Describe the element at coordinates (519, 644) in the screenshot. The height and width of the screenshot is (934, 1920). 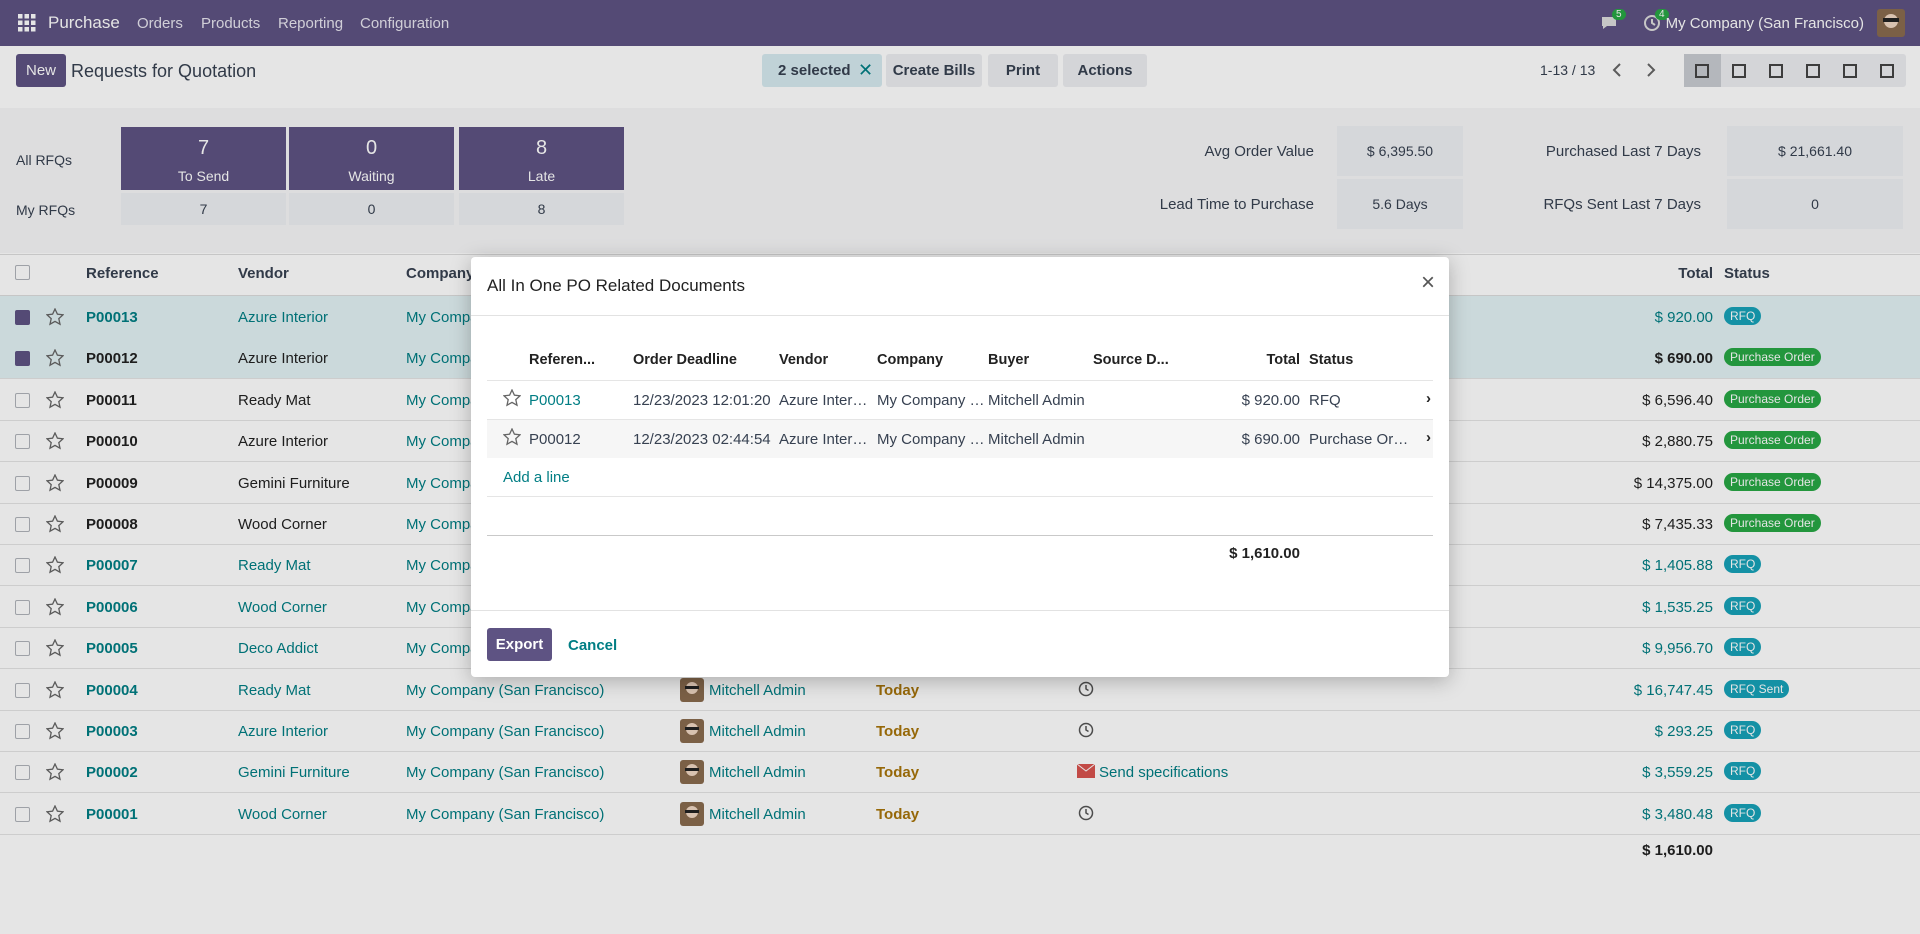
I see `export-button: Export` at that location.